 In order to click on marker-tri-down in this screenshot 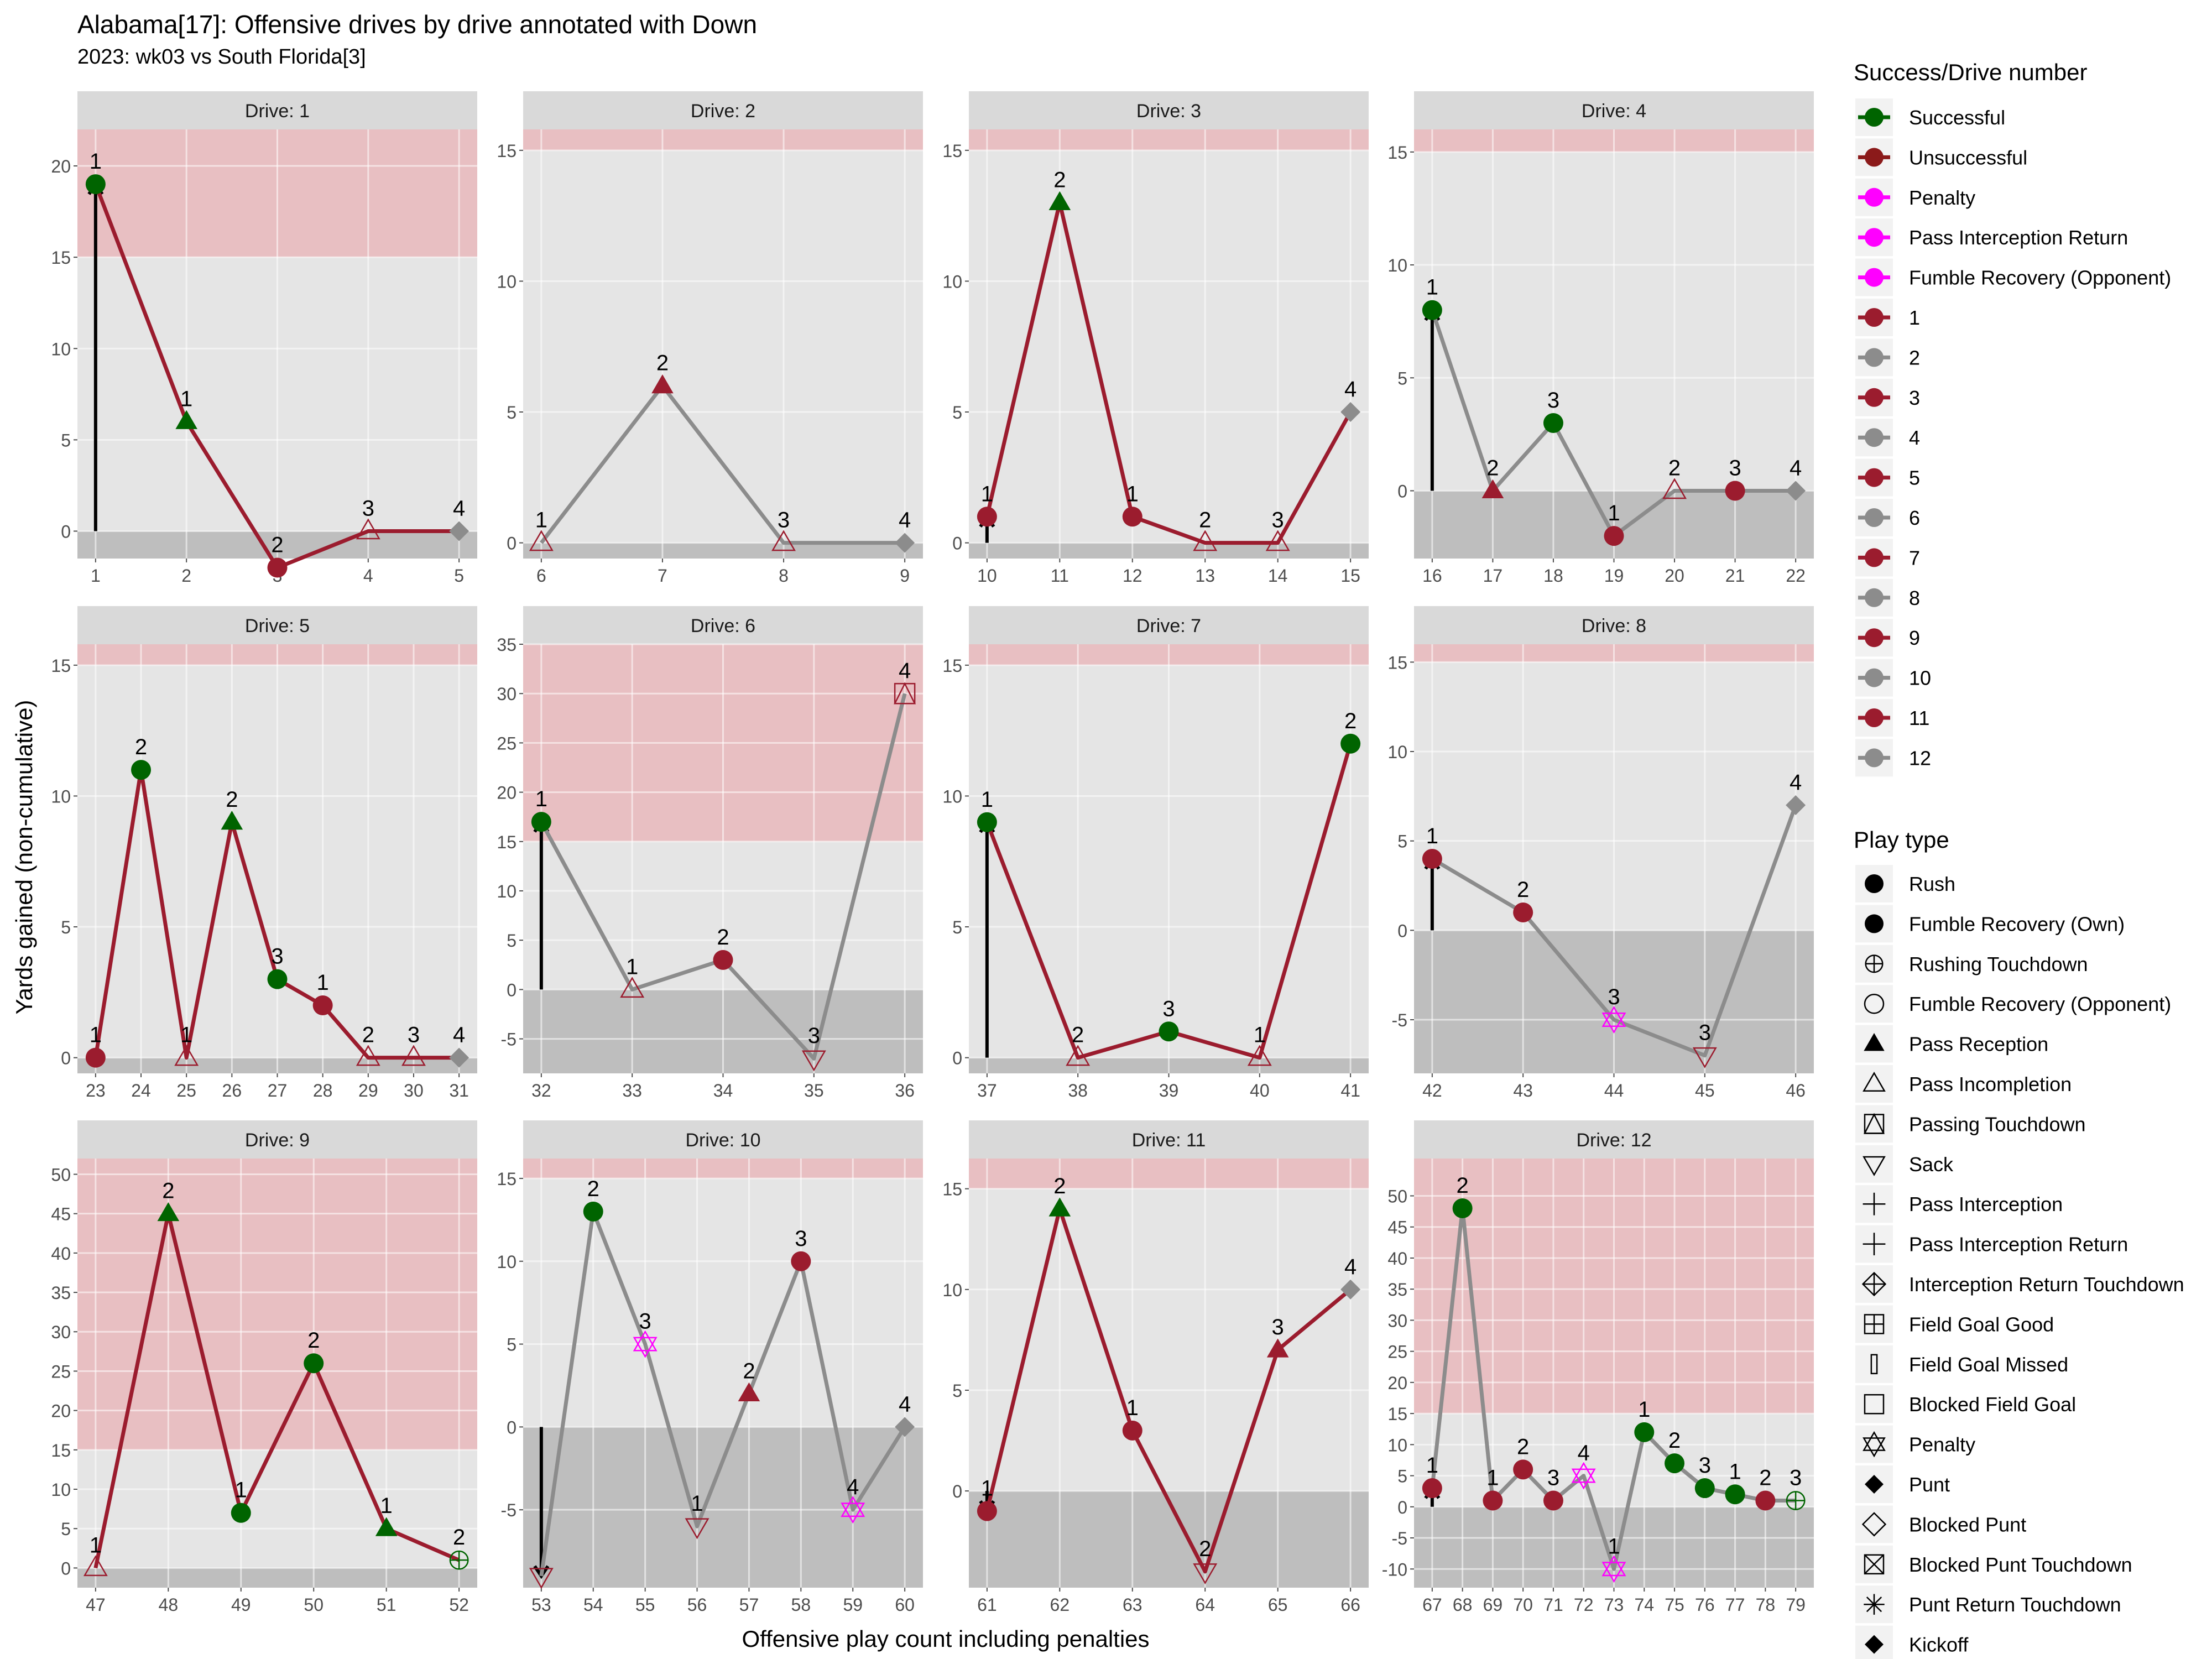, I will do `click(853, 1514)`.